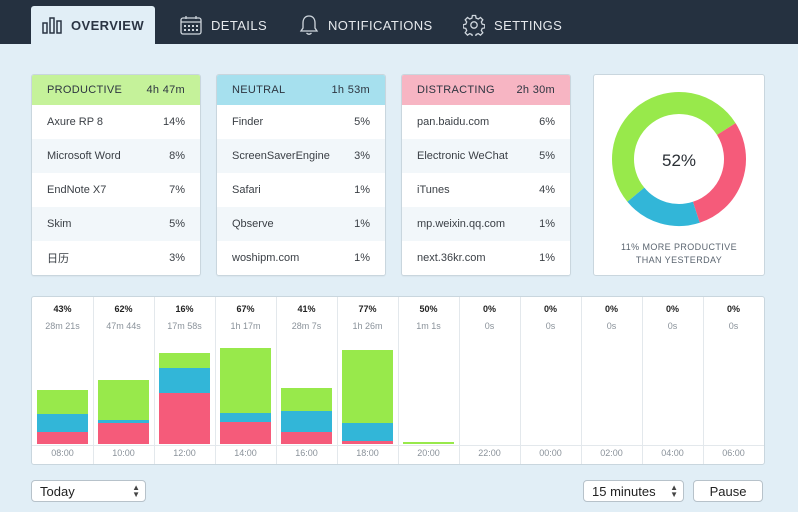 The image size is (798, 512). What do you see at coordinates (184, 326) in the screenshot?
I see `hour-duration-label: 17m 58s` at bounding box center [184, 326].